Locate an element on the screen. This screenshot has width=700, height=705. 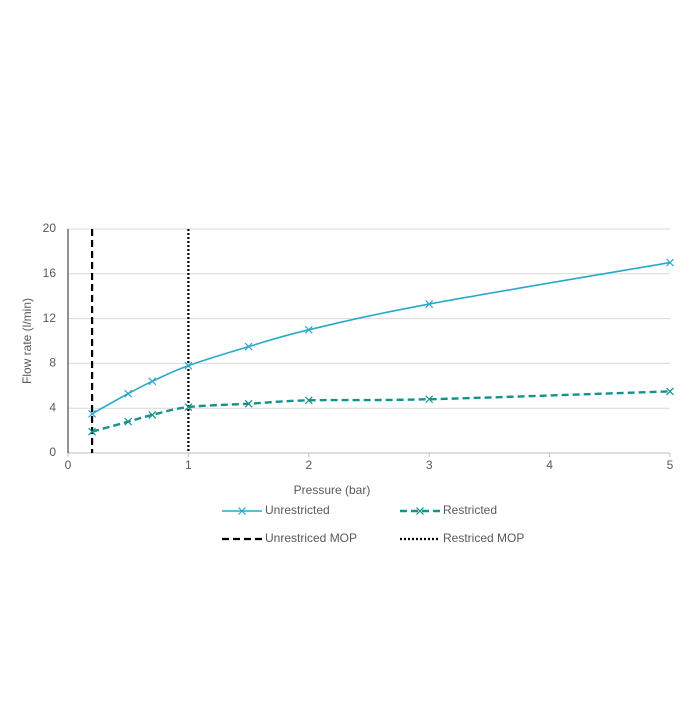
legend-label: Restriced MOP is located at coordinates (483, 538).